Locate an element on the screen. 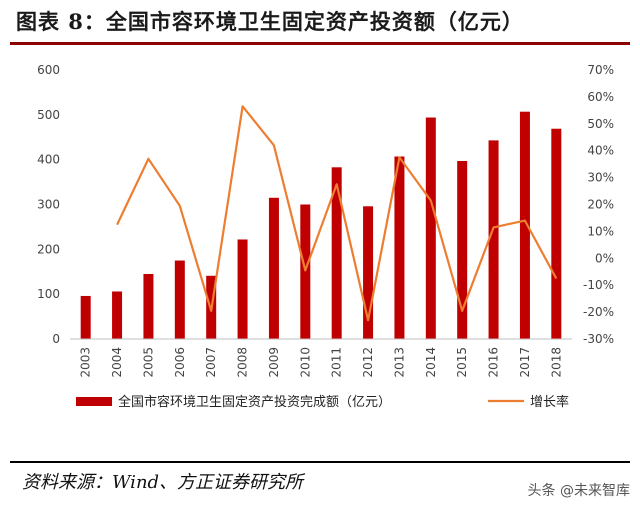 This screenshot has width=640, height=510. x-tick-label: 2018 is located at coordinates (556, 362).